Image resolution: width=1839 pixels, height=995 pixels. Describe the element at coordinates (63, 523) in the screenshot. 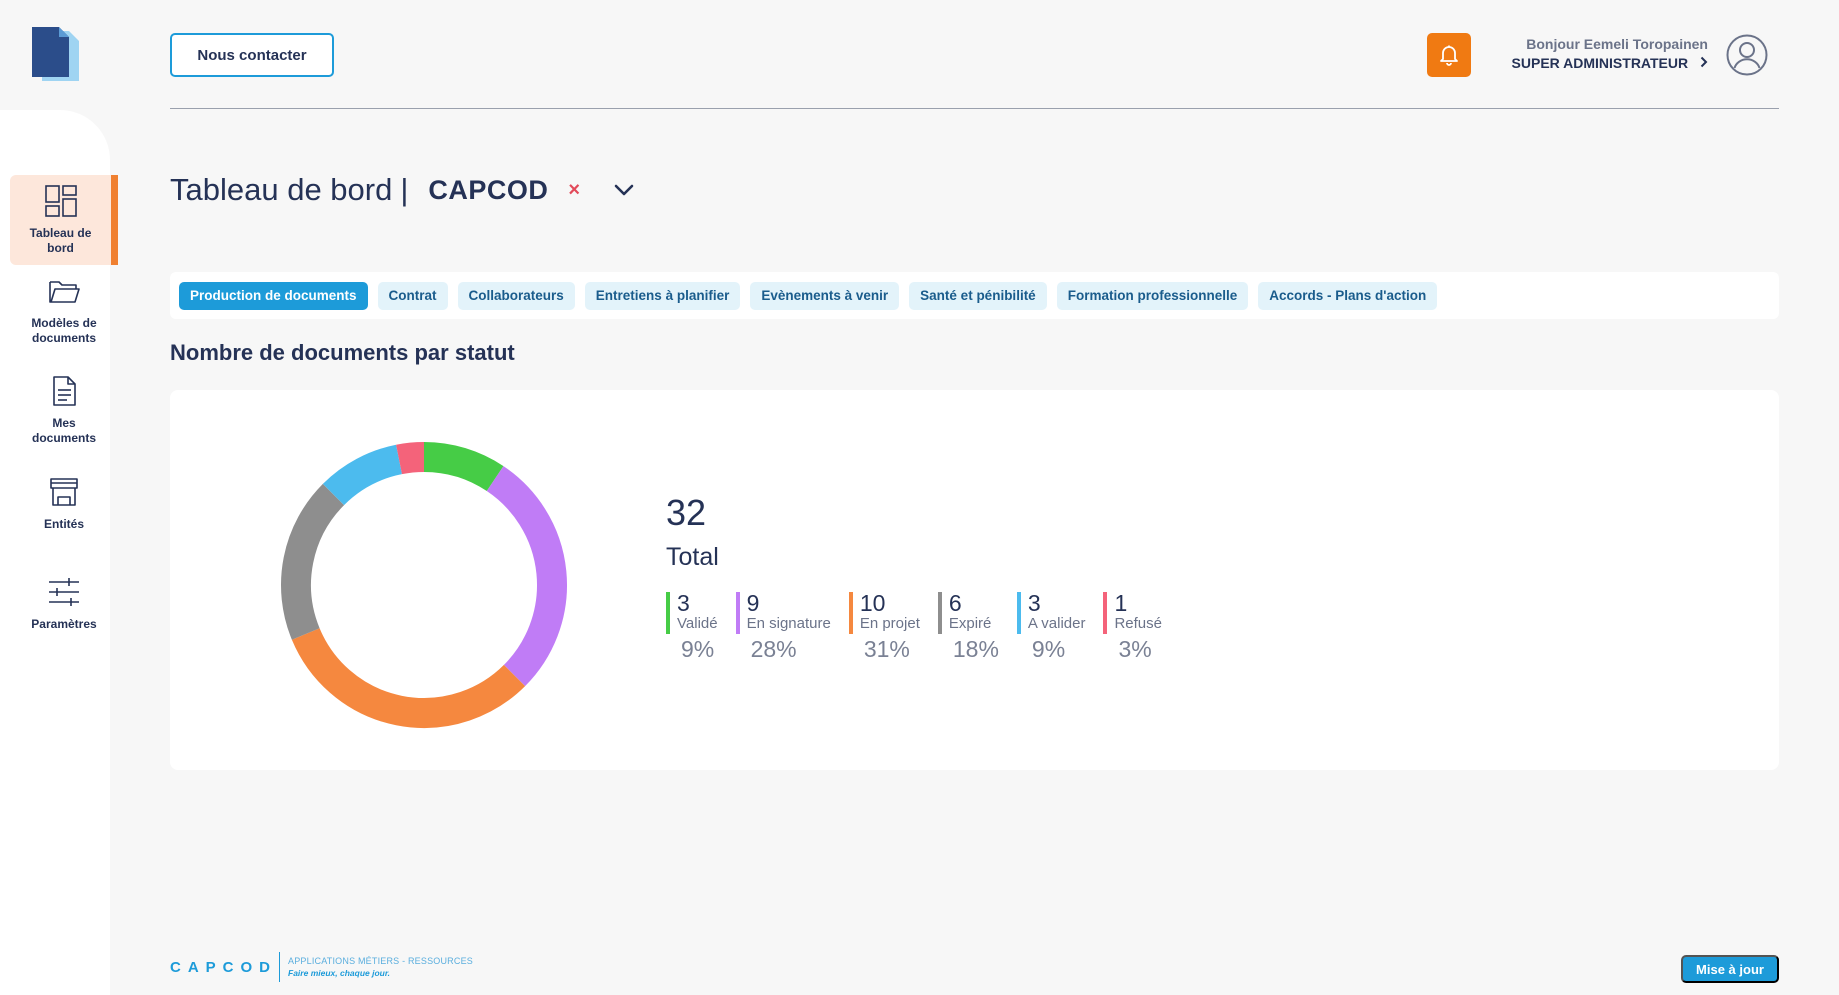

I see `sidebar-item-label: Entités` at that location.